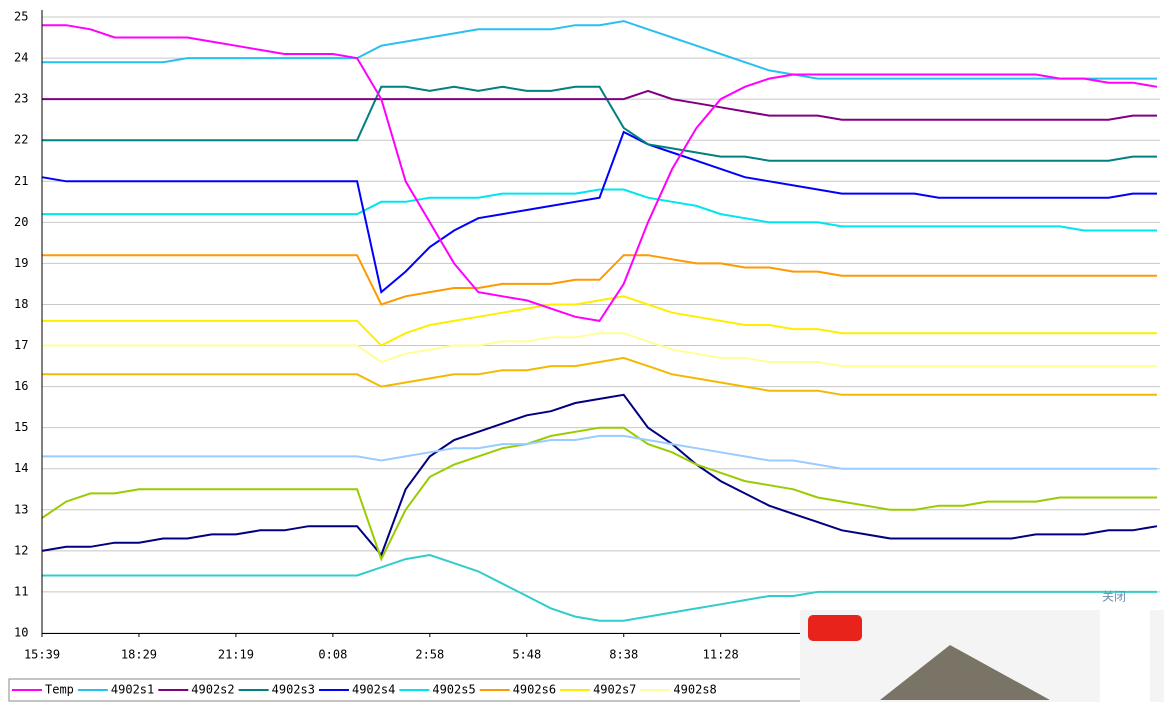 The height and width of the screenshot is (706, 1164). Describe the element at coordinates (21, 304) in the screenshot. I see `y-tick-label: 18` at that location.